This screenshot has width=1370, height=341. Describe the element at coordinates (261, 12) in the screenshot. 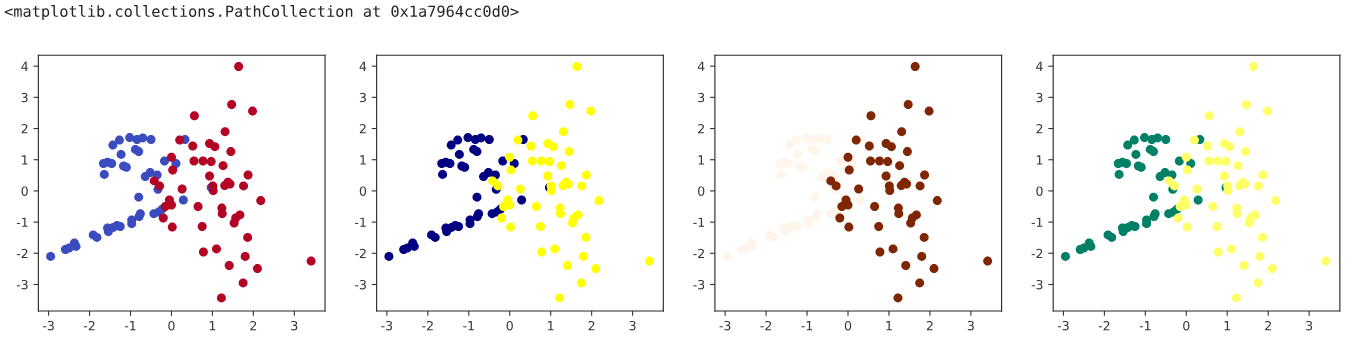

I see `text: <matplotlib.collections.PathCollection at 0x1a7964cc0d0>` at that location.